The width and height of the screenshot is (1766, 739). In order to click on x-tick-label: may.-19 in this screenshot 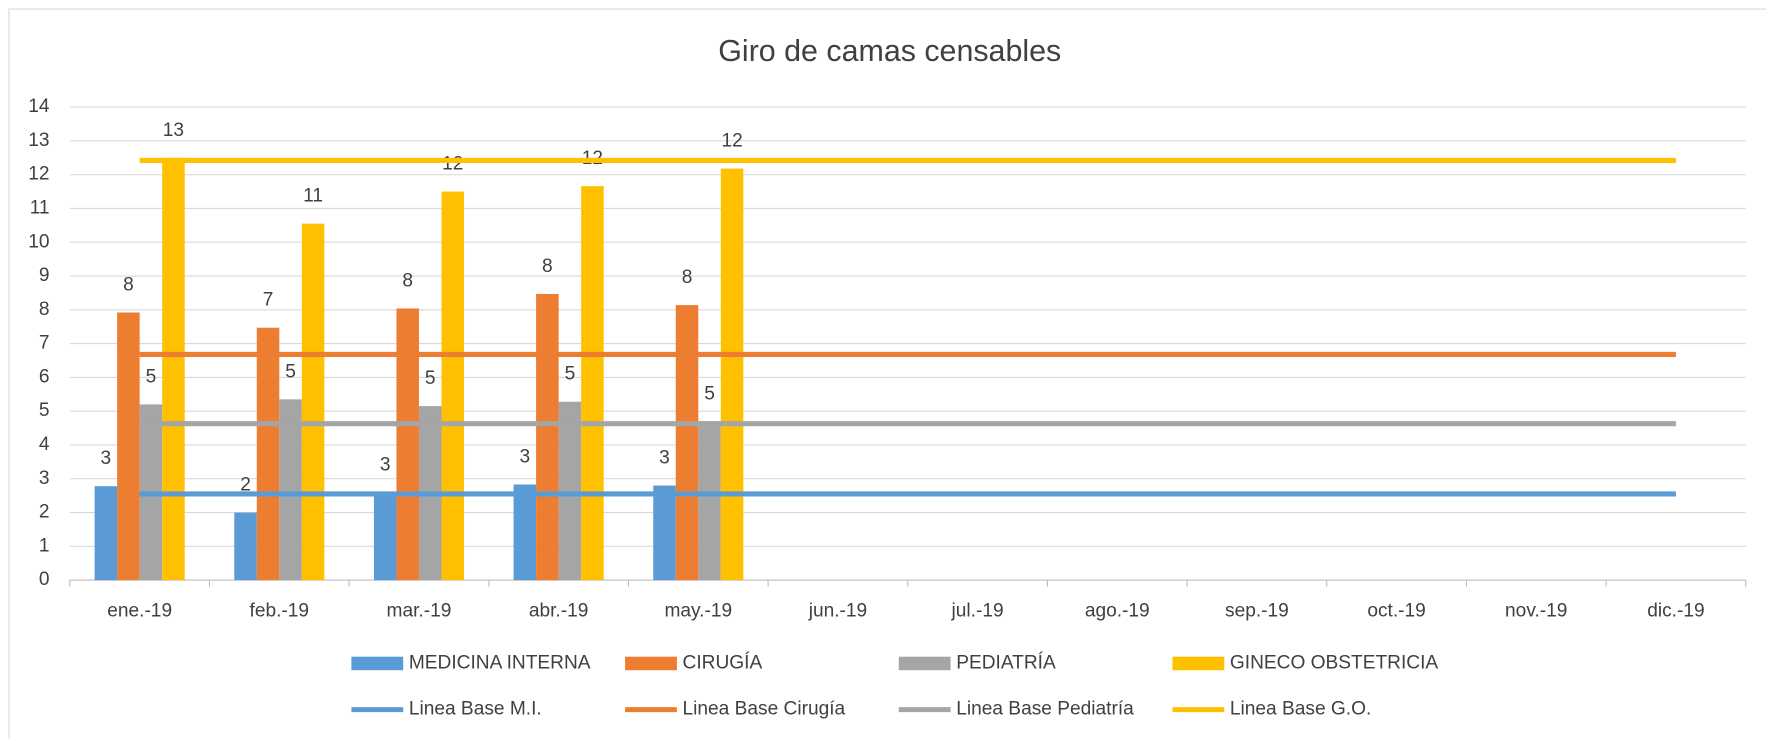, I will do `click(698, 611)`.